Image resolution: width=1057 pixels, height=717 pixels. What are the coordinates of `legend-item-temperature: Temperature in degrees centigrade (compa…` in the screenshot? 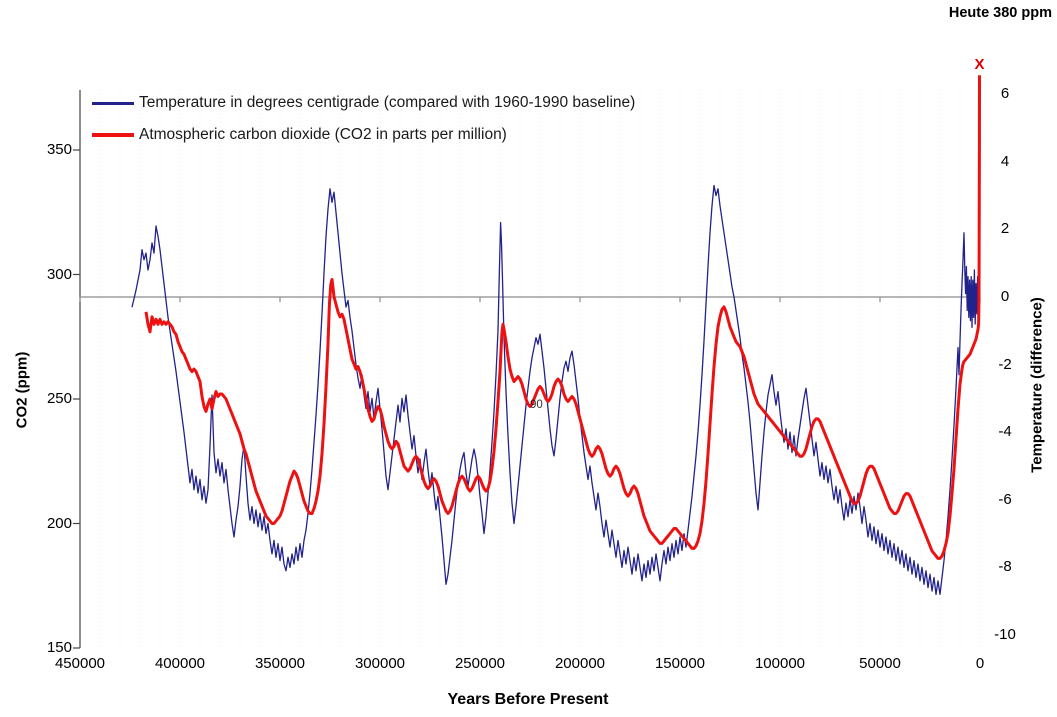 It's located at (363, 103).